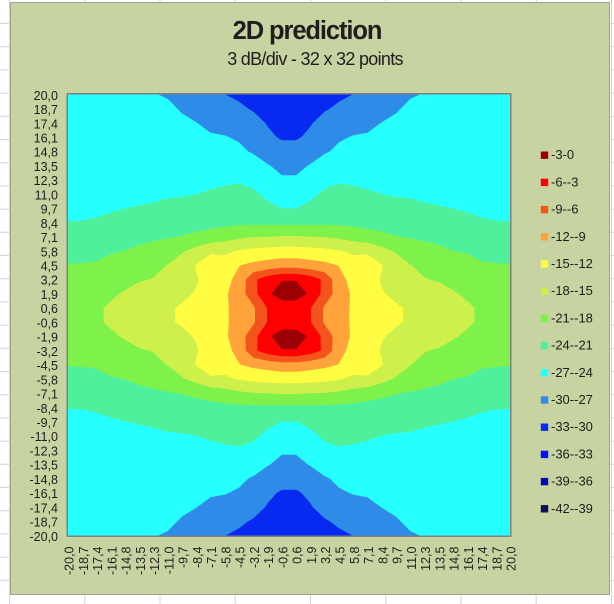  Describe the element at coordinates (564, 209) in the screenshot. I see `svg-text: -9--6` at that location.